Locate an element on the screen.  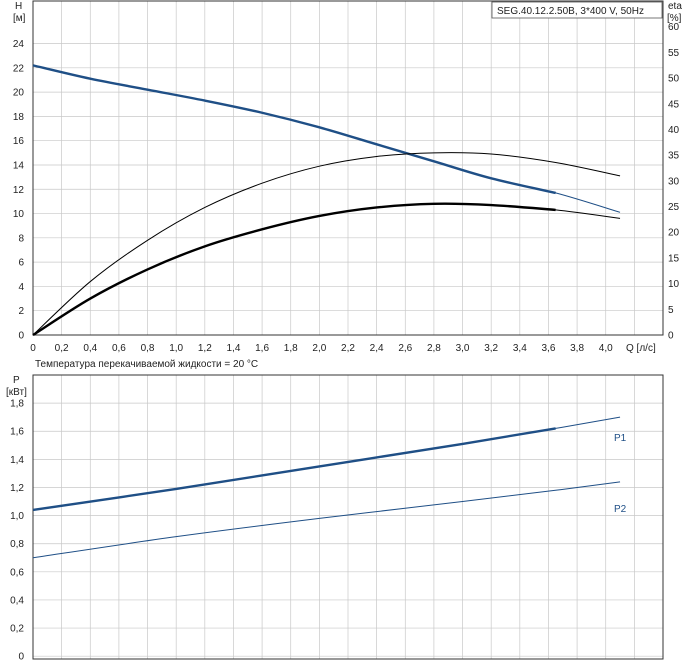
y-tick-label: 1,0 is located at coordinates (17, 516).